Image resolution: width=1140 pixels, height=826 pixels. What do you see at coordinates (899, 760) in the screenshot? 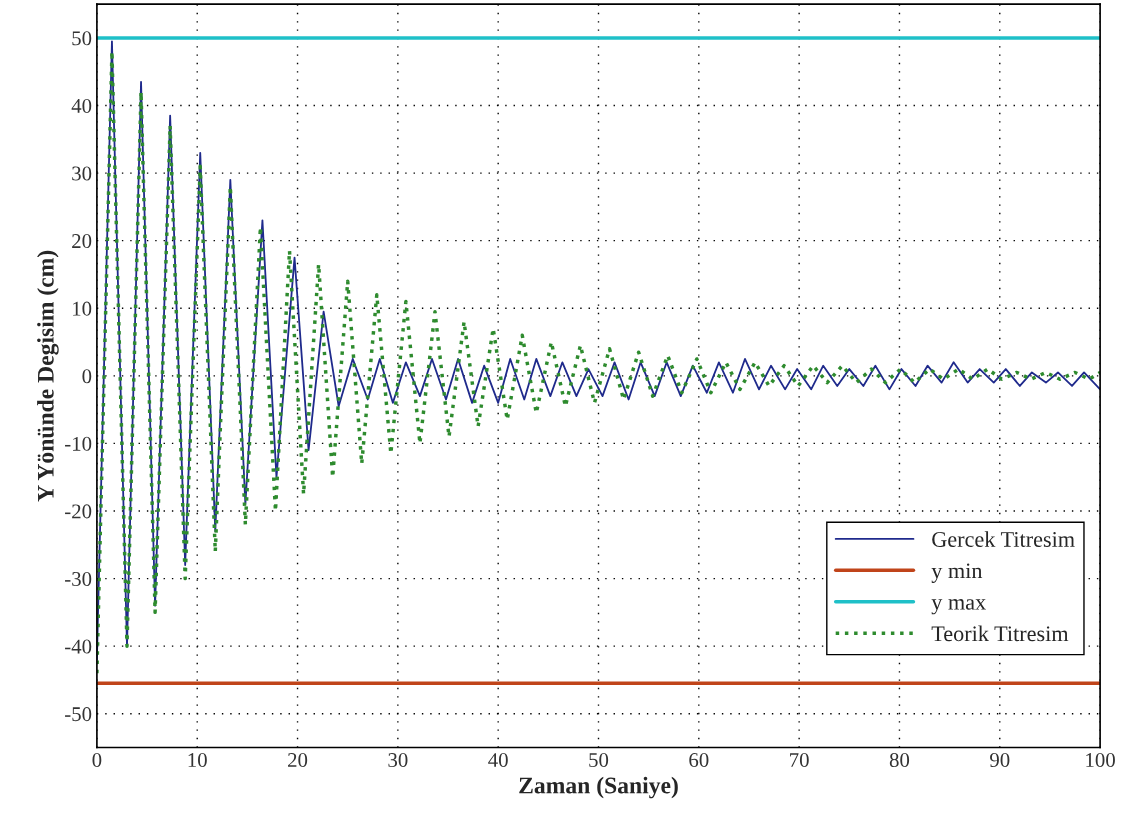
I see `x-tick-label: 80` at bounding box center [899, 760].